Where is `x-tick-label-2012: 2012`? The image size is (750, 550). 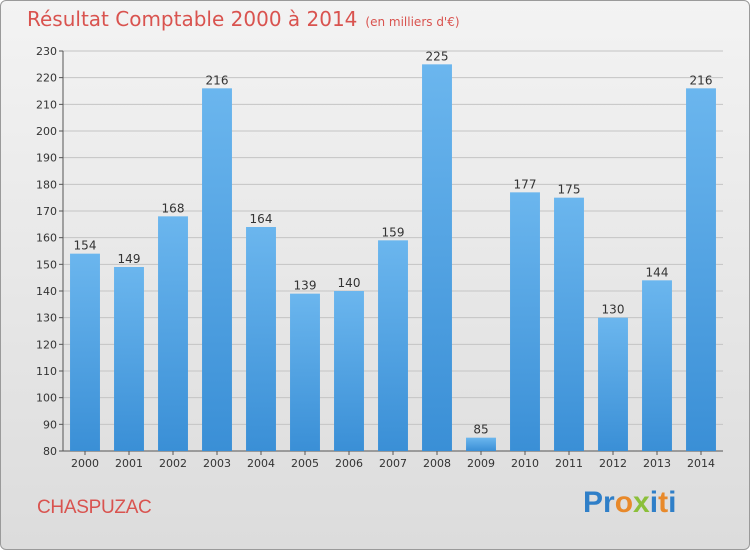
x-tick-label-2012: 2012 is located at coordinates (613, 463).